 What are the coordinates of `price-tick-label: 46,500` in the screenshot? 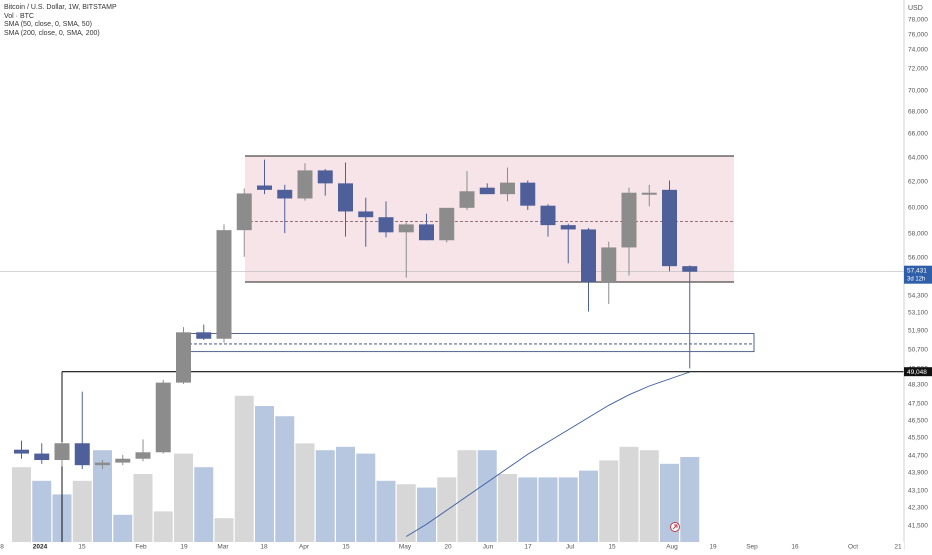 It's located at (918, 421).